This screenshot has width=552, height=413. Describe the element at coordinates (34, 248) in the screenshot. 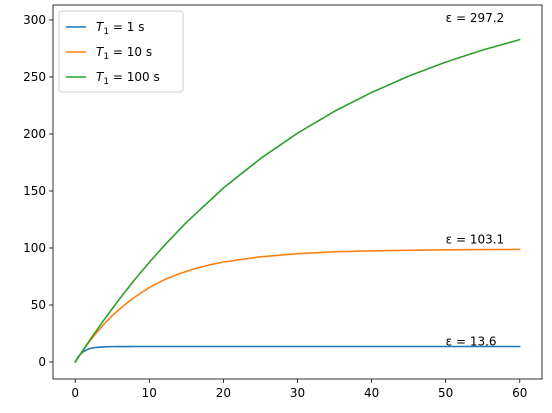

I see `y-tick-label: 100` at that location.